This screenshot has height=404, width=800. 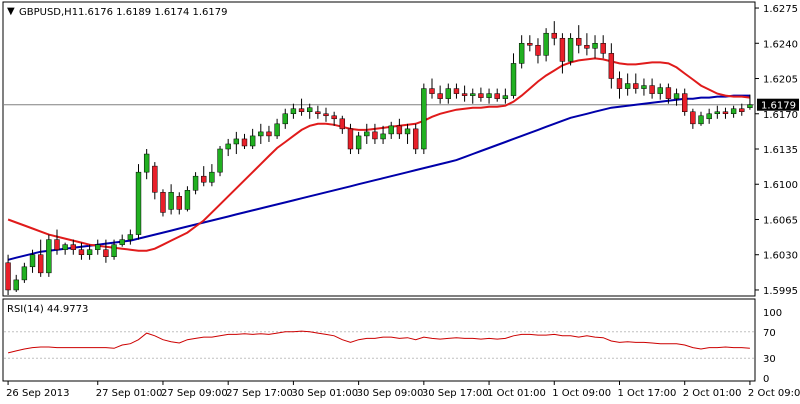 I want to click on rsi-tick-label: 30, so click(x=769, y=359).